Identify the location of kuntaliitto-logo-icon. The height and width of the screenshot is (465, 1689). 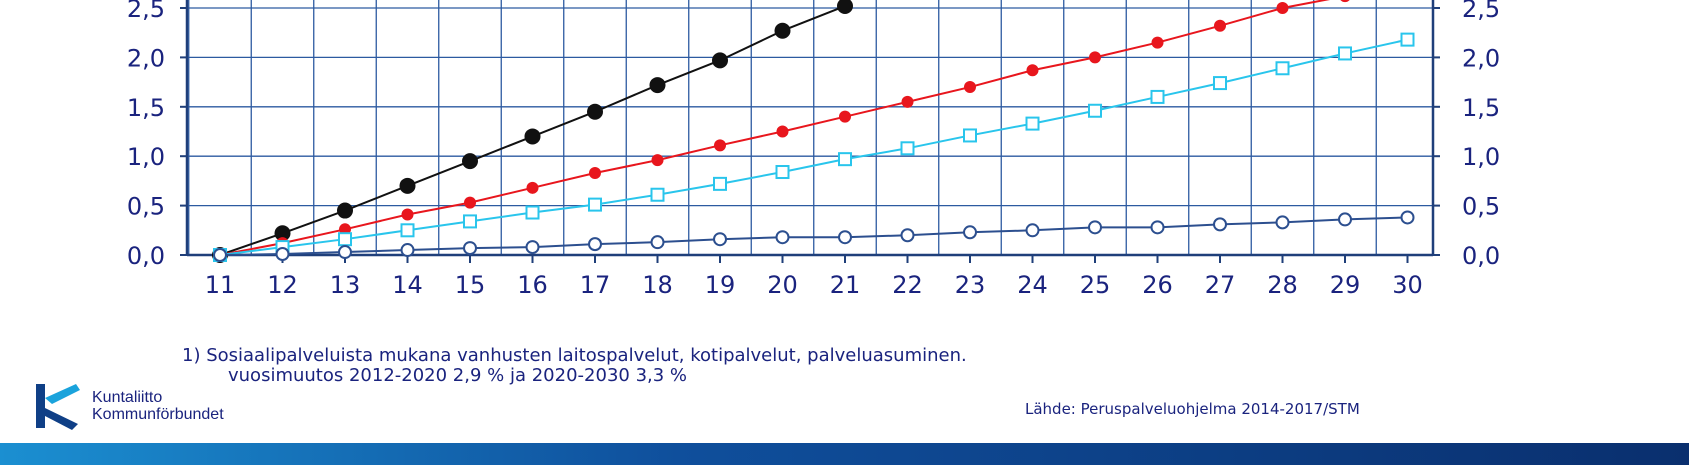
(58, 407).